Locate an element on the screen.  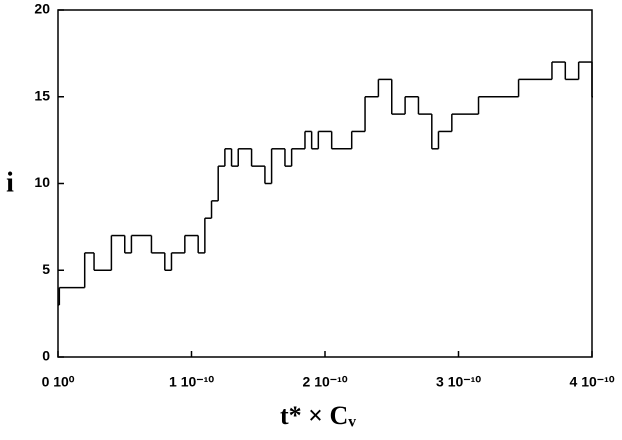
x-tick-label: 0 10⁰ is located at coordinates (58, 382).